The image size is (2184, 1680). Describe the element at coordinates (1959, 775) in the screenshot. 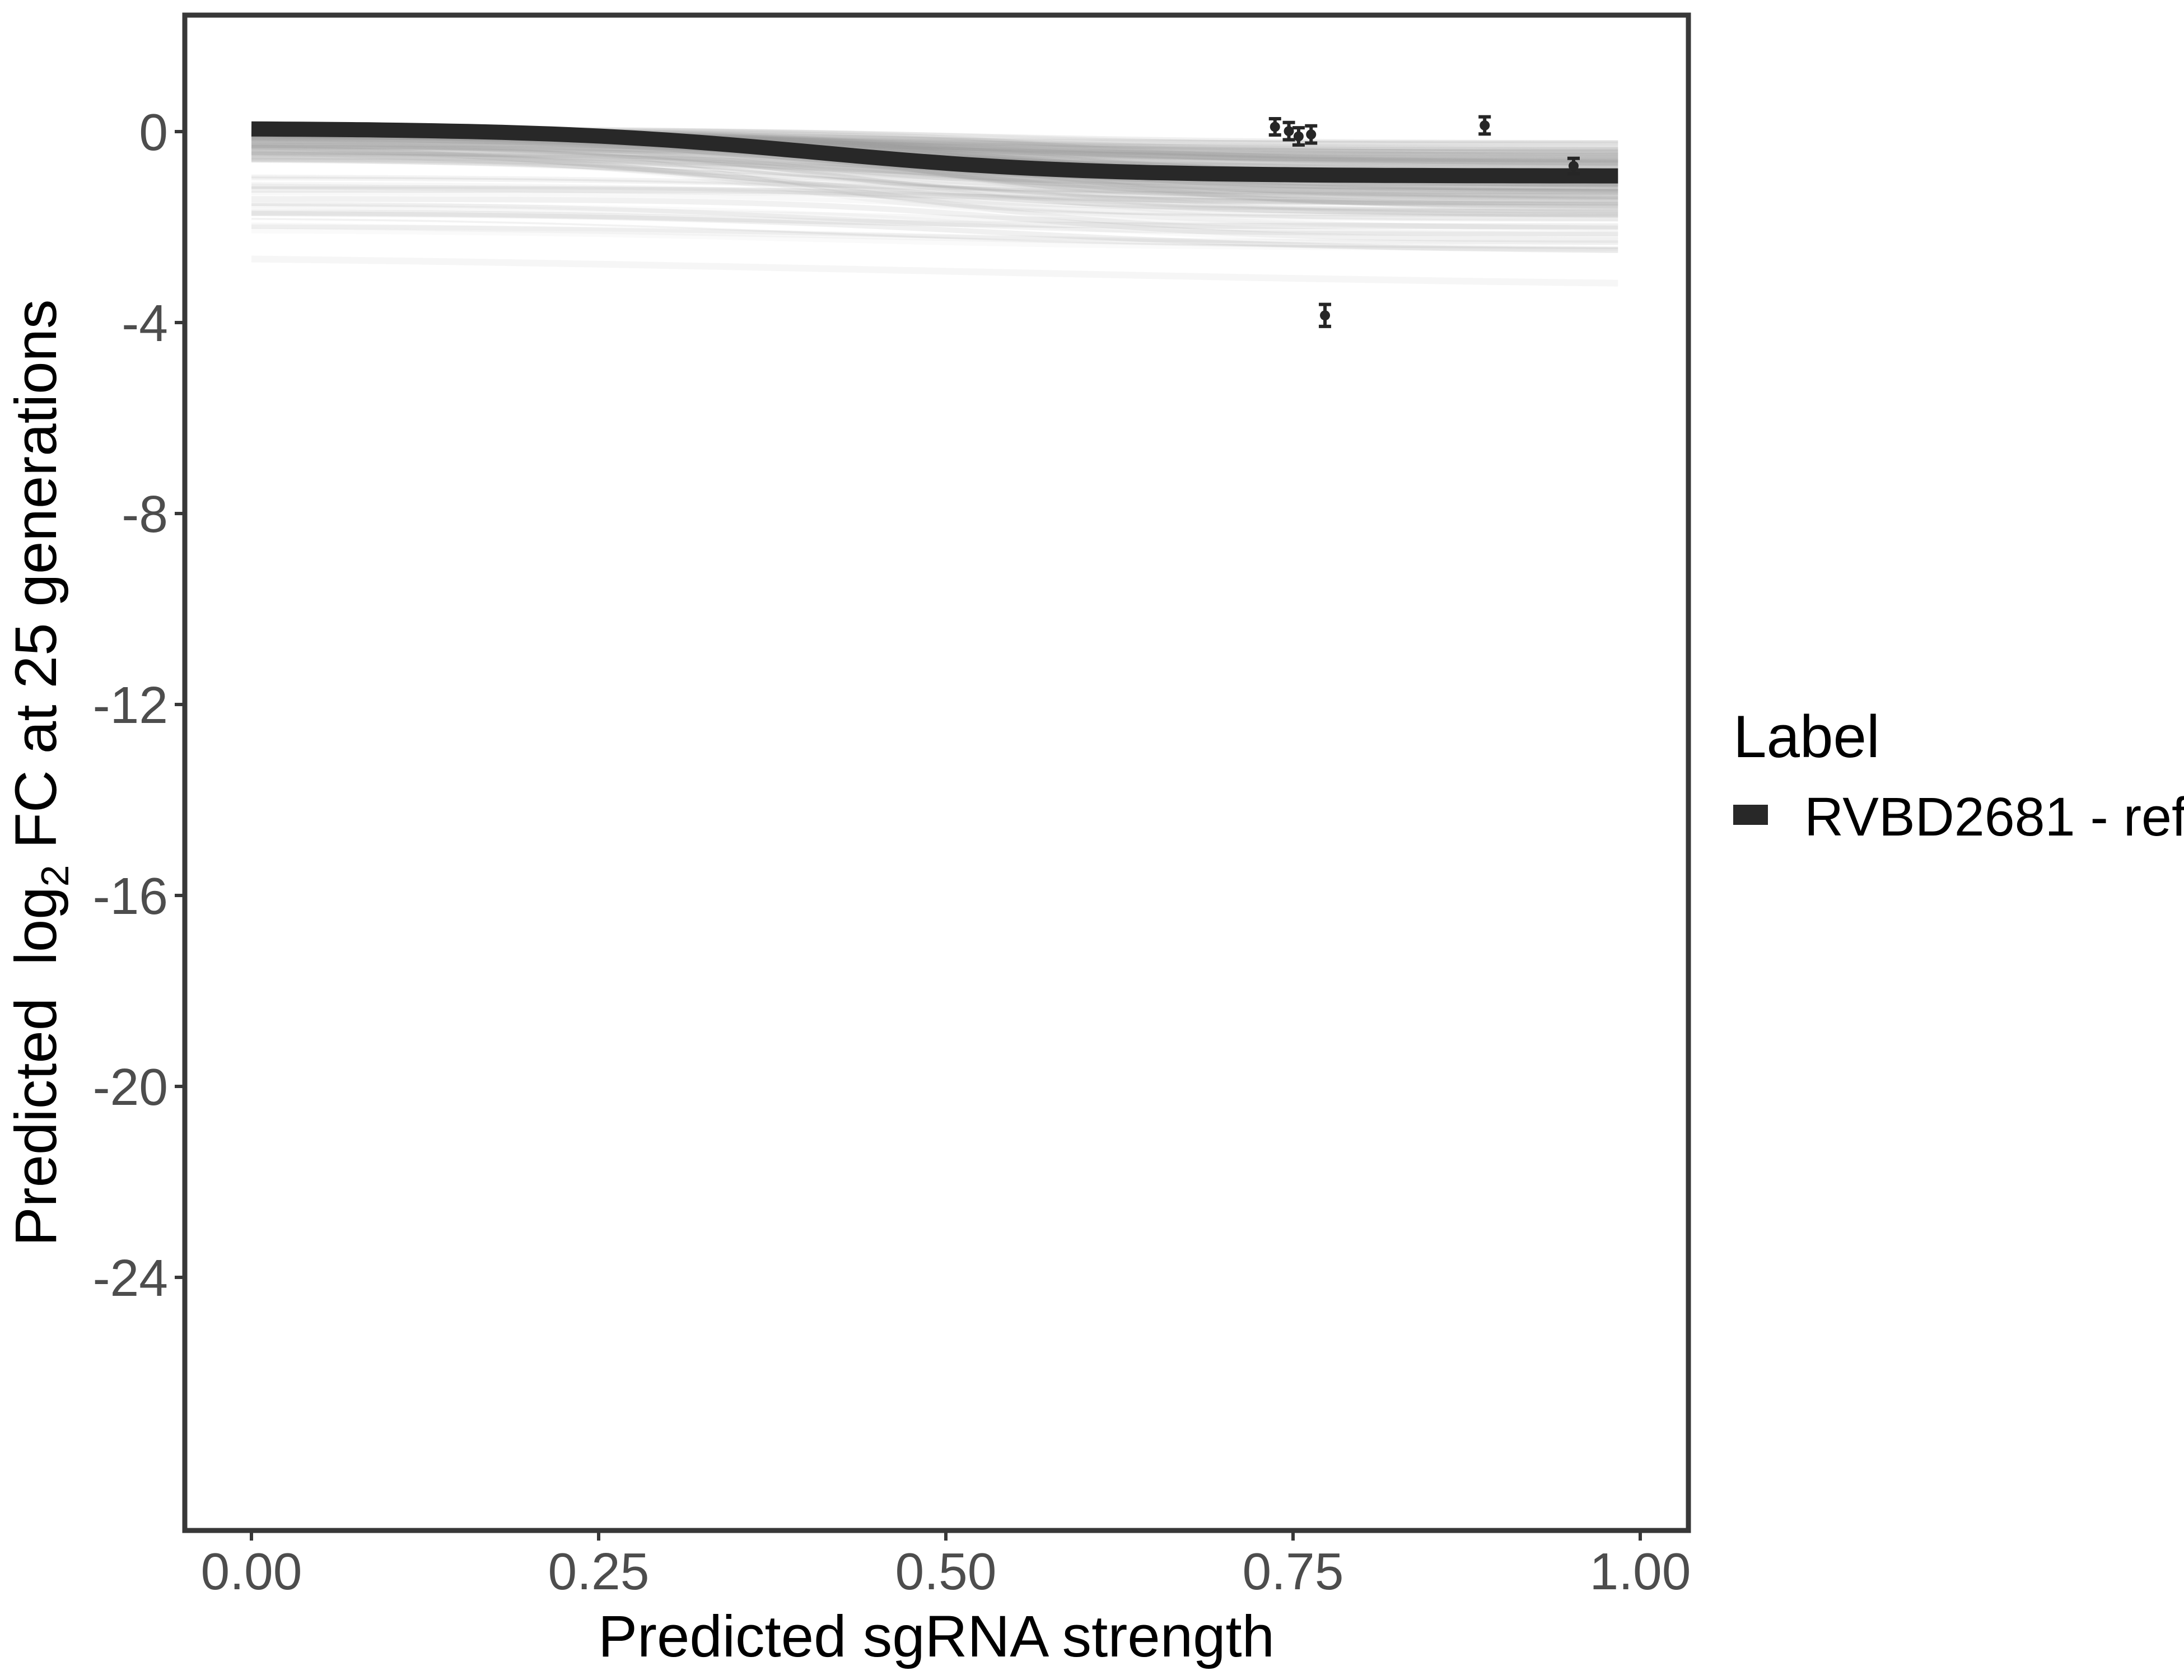

I see `legend: Label RVBD2681 - ref` at that location.